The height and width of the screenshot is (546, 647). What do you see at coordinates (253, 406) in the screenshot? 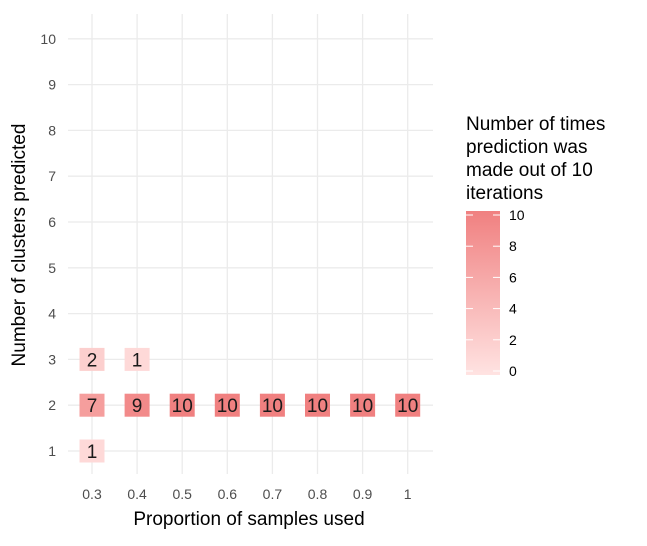
I see `cell-labels: 1 7 2 9 1 10 10 10 10 10 10` at bounding box center [253, 406].